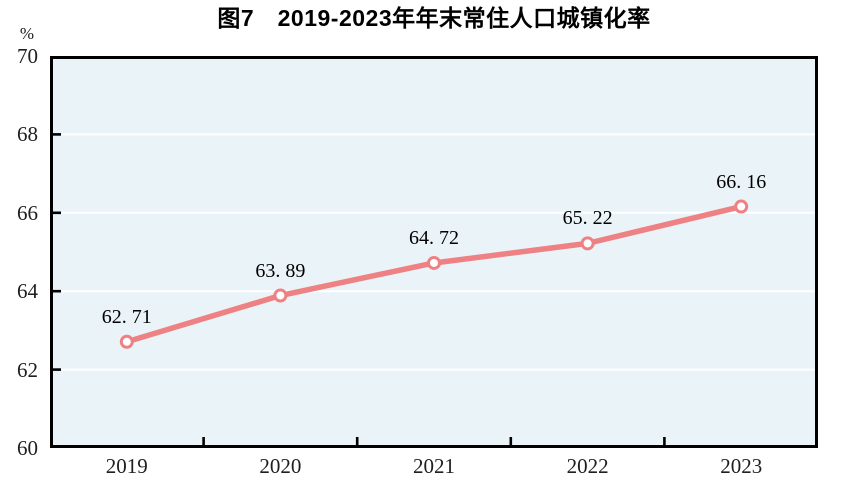  I want to click on x-tick-label: 2023, so click(741, 466).